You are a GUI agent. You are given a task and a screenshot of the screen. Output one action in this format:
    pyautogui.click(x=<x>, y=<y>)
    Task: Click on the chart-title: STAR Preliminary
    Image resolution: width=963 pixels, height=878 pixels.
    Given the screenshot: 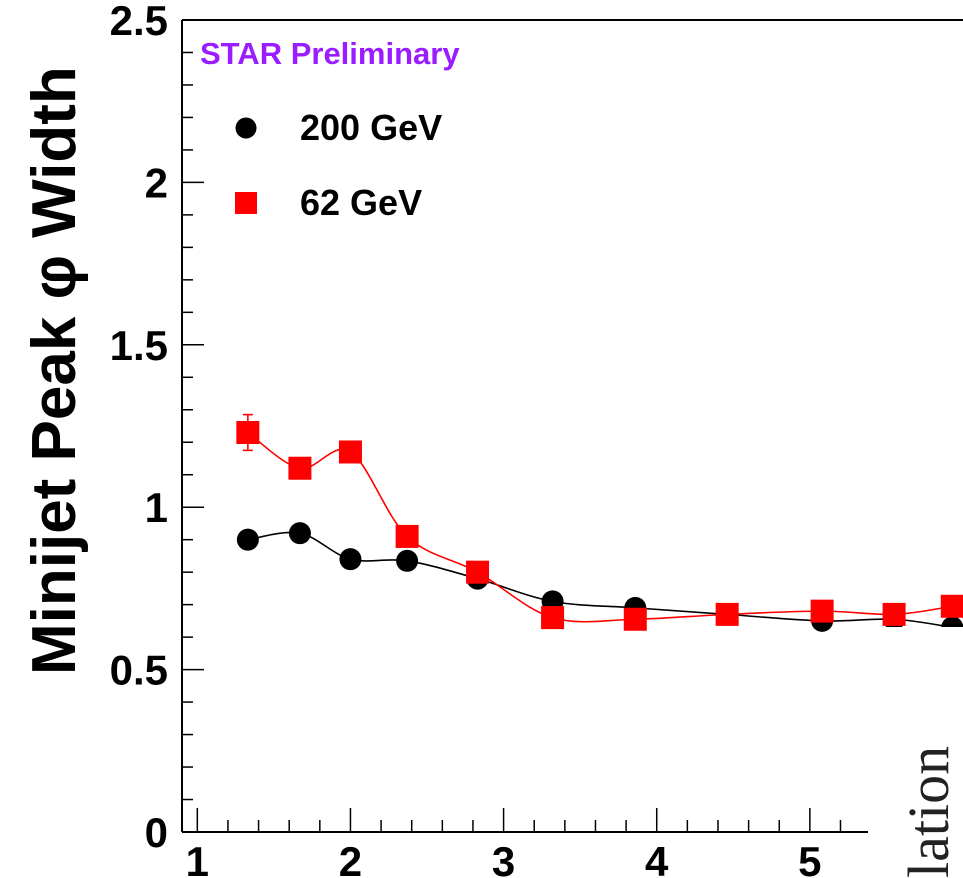 What is the action you would take?
    pyautogui.click(x=330, y=53)
    